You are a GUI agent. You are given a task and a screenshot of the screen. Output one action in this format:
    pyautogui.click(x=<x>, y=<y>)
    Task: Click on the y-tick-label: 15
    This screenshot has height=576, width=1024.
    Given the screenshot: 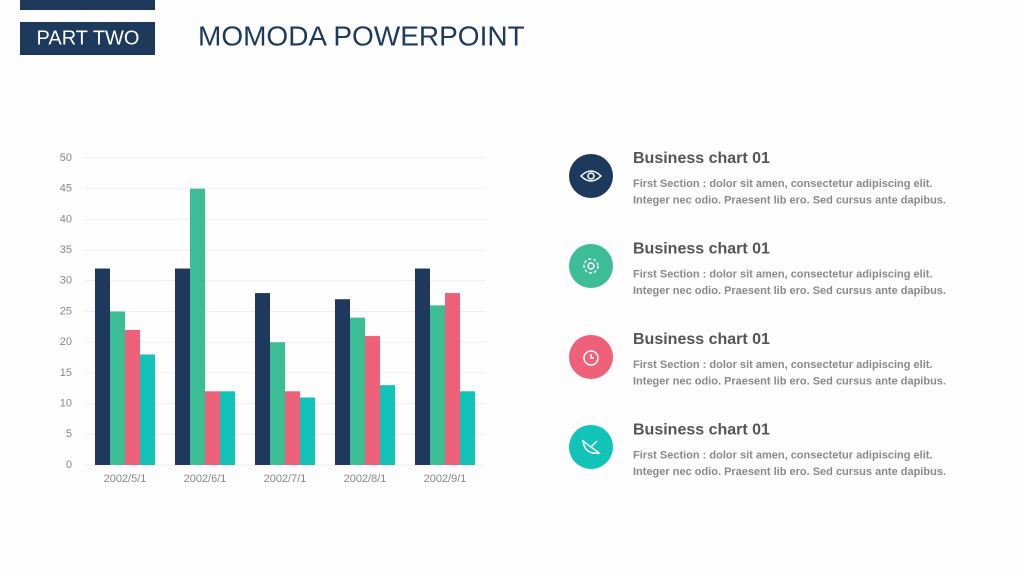 What is the action you would take?
    pyautogui.click(x=66, y=373)
    